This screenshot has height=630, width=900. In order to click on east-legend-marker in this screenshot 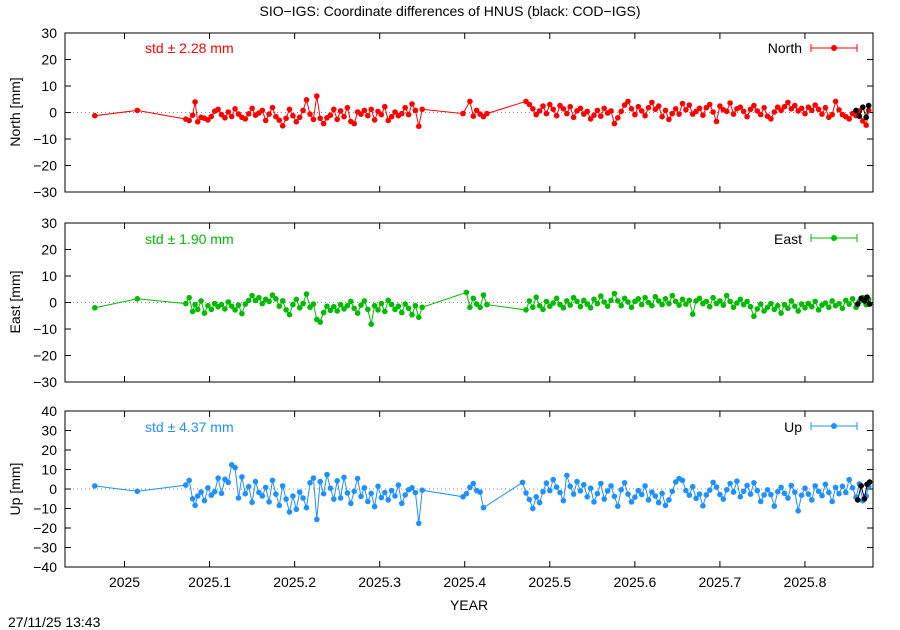, I will do `click(834, 238)`.